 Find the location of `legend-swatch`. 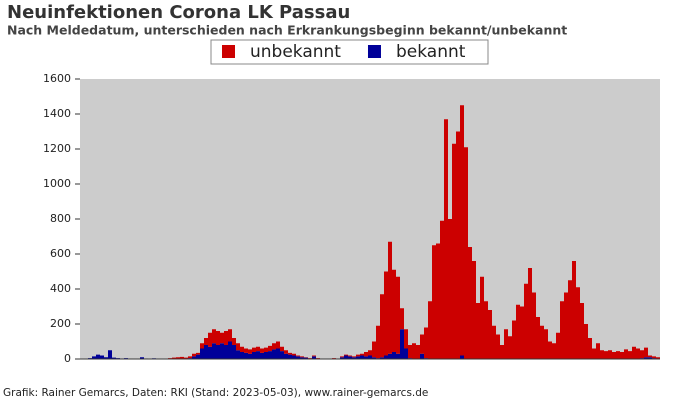

legend-swatch is located at coordinates (228, 51).